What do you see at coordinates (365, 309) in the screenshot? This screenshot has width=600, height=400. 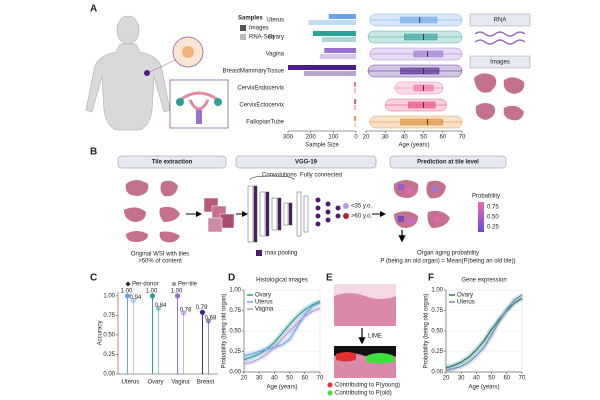 I see `lime-tissue` at bounding box center [365, 309].